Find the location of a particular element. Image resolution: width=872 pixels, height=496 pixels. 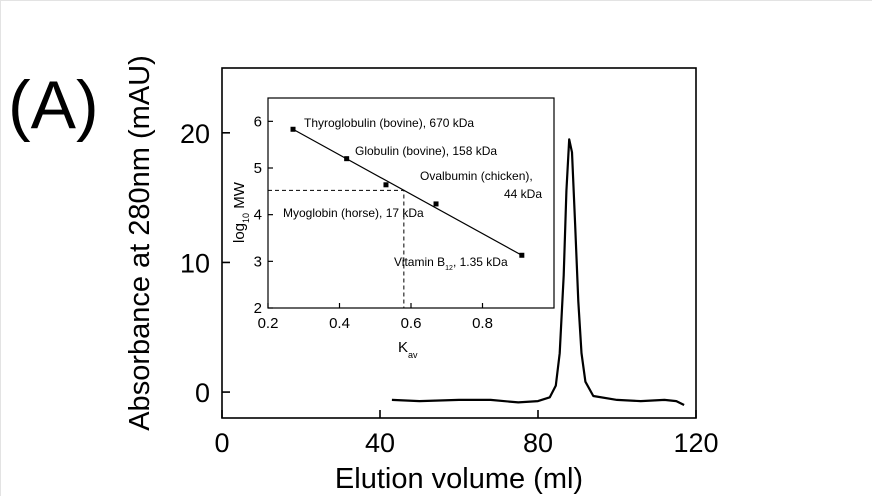

inset-plot-frame is located at coordinates (411, 203).